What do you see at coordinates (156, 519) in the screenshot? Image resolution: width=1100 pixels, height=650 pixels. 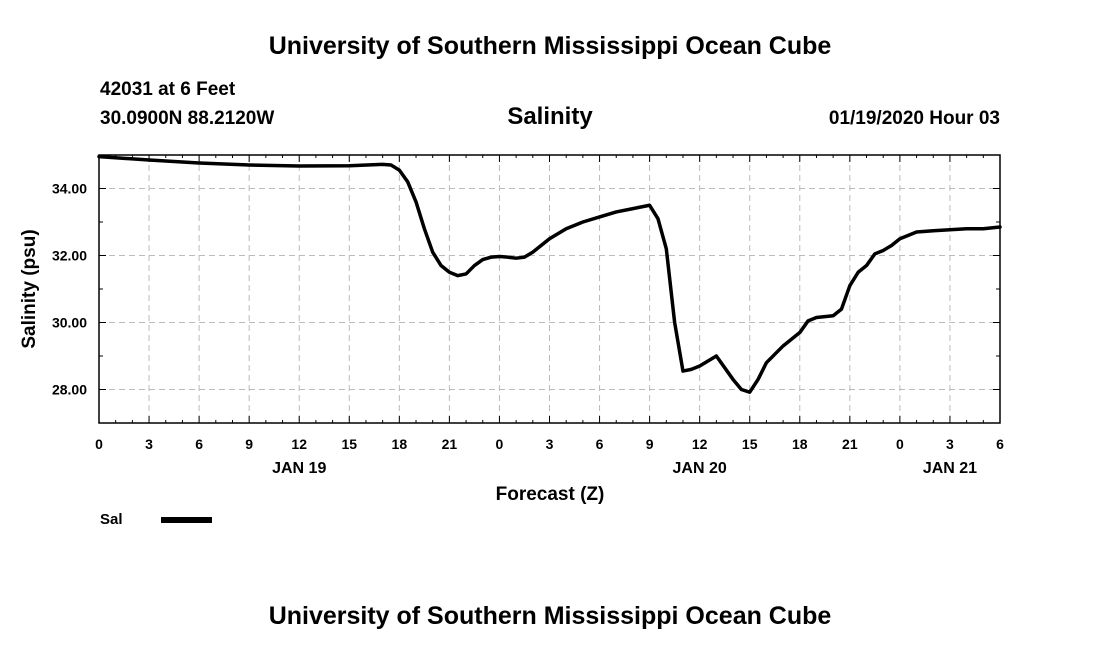 I see `legend: Sal` at bounding box center [156, 519].